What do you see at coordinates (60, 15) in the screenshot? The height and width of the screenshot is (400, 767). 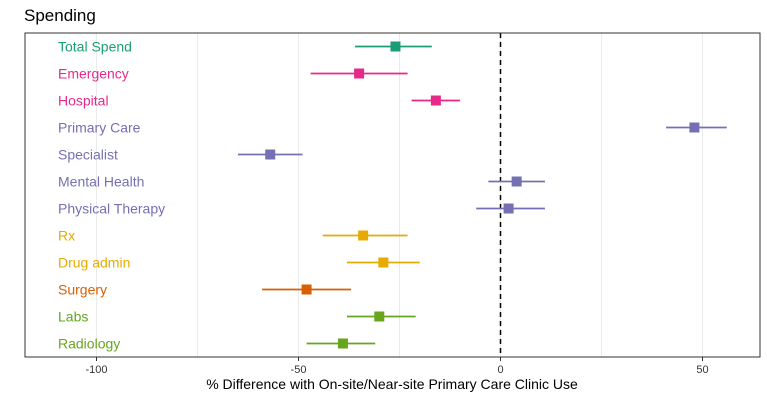 I see `chart-title: Spending` at bounding box center [60, 15].